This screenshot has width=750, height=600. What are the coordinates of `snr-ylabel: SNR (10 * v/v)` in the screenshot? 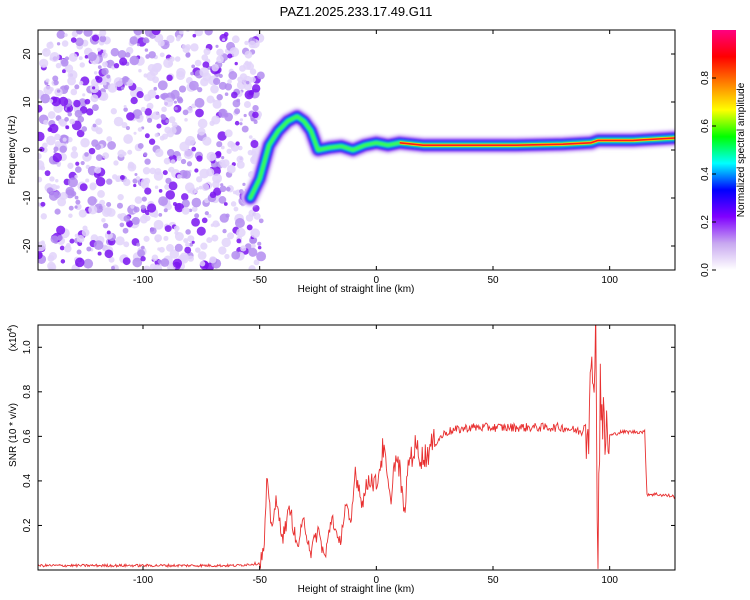 It's located at (13, 435).